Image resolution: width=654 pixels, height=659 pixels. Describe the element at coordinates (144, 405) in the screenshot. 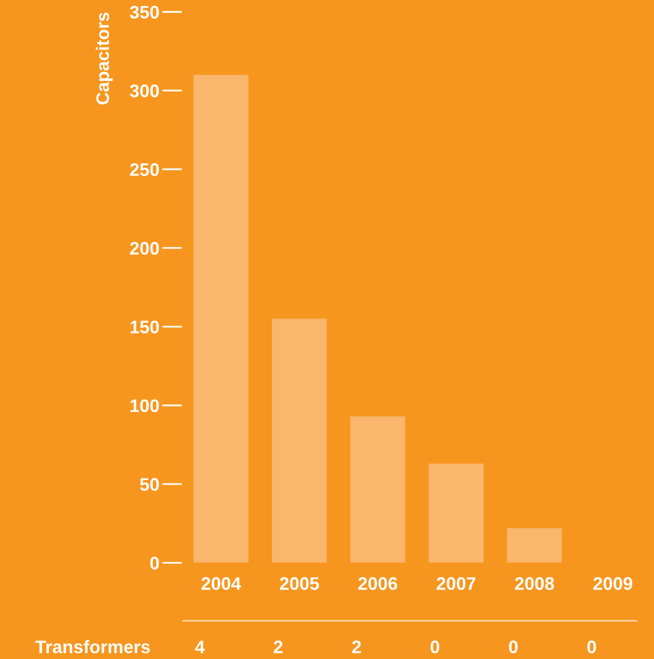

I see `y-tick-label: 100` at that location.